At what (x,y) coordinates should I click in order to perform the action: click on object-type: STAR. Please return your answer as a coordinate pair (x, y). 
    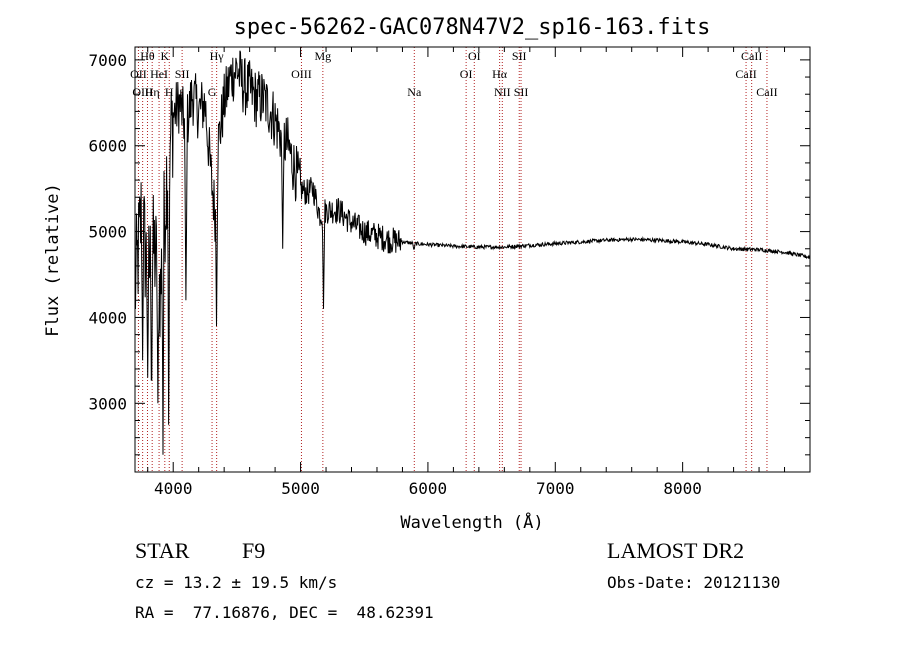
    Looking at the image, I should click on (162, 550).